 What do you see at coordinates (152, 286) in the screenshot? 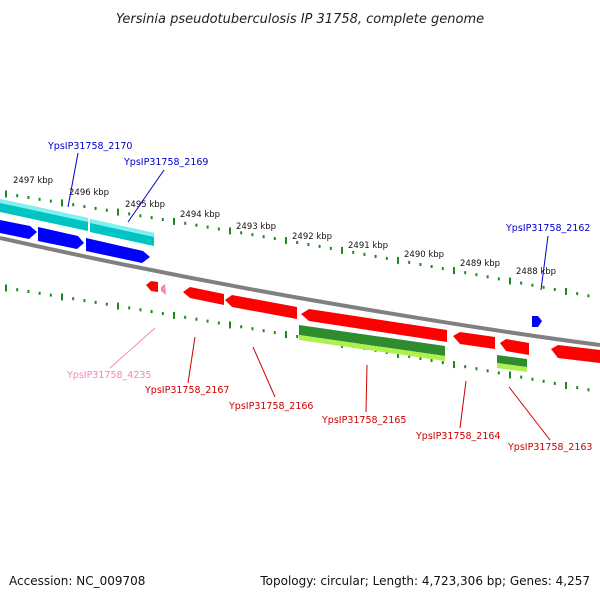
I see `small-red-gene` at bounding box center [152, 286].